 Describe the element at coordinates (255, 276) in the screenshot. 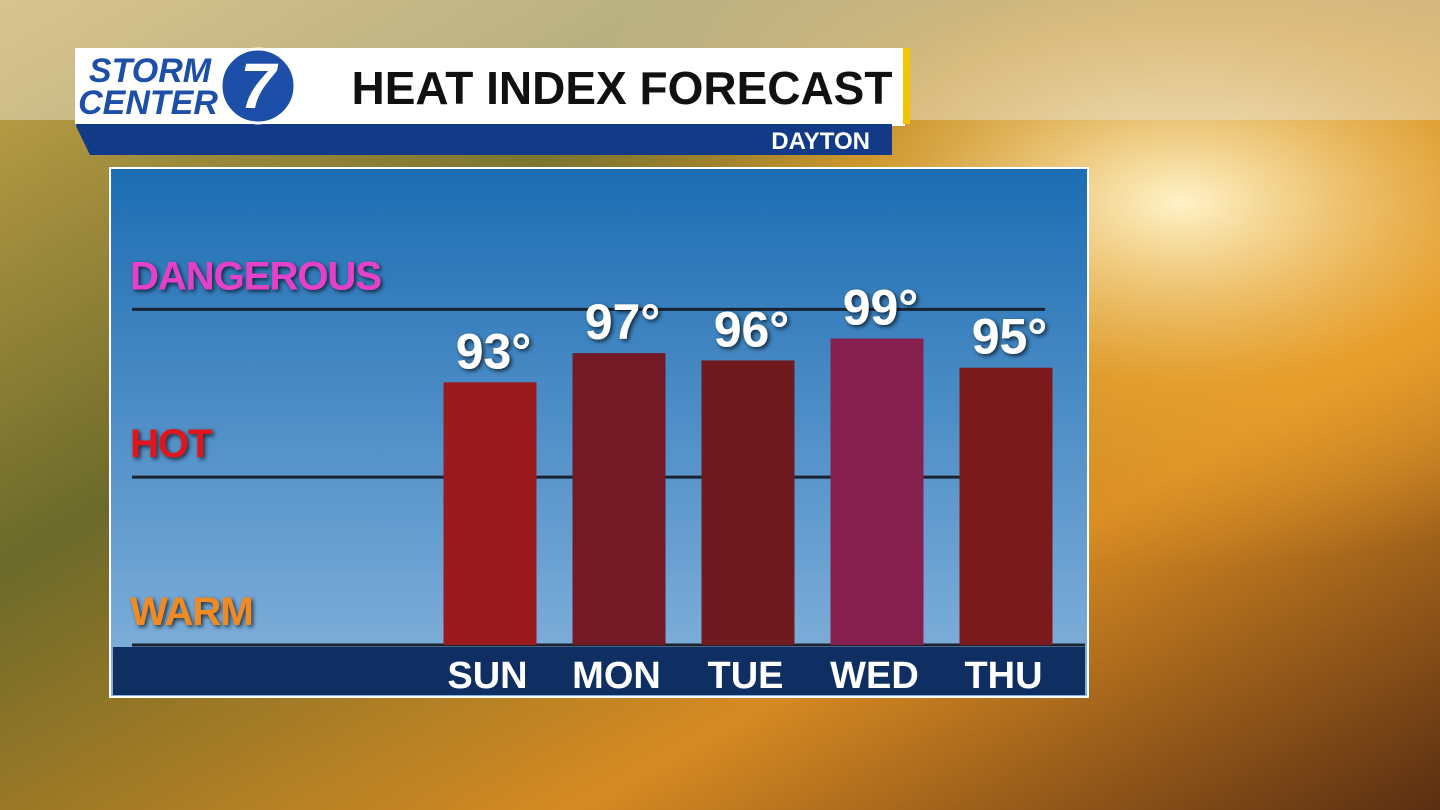

I see `y-tick-label: DANGEROUS` at that location.